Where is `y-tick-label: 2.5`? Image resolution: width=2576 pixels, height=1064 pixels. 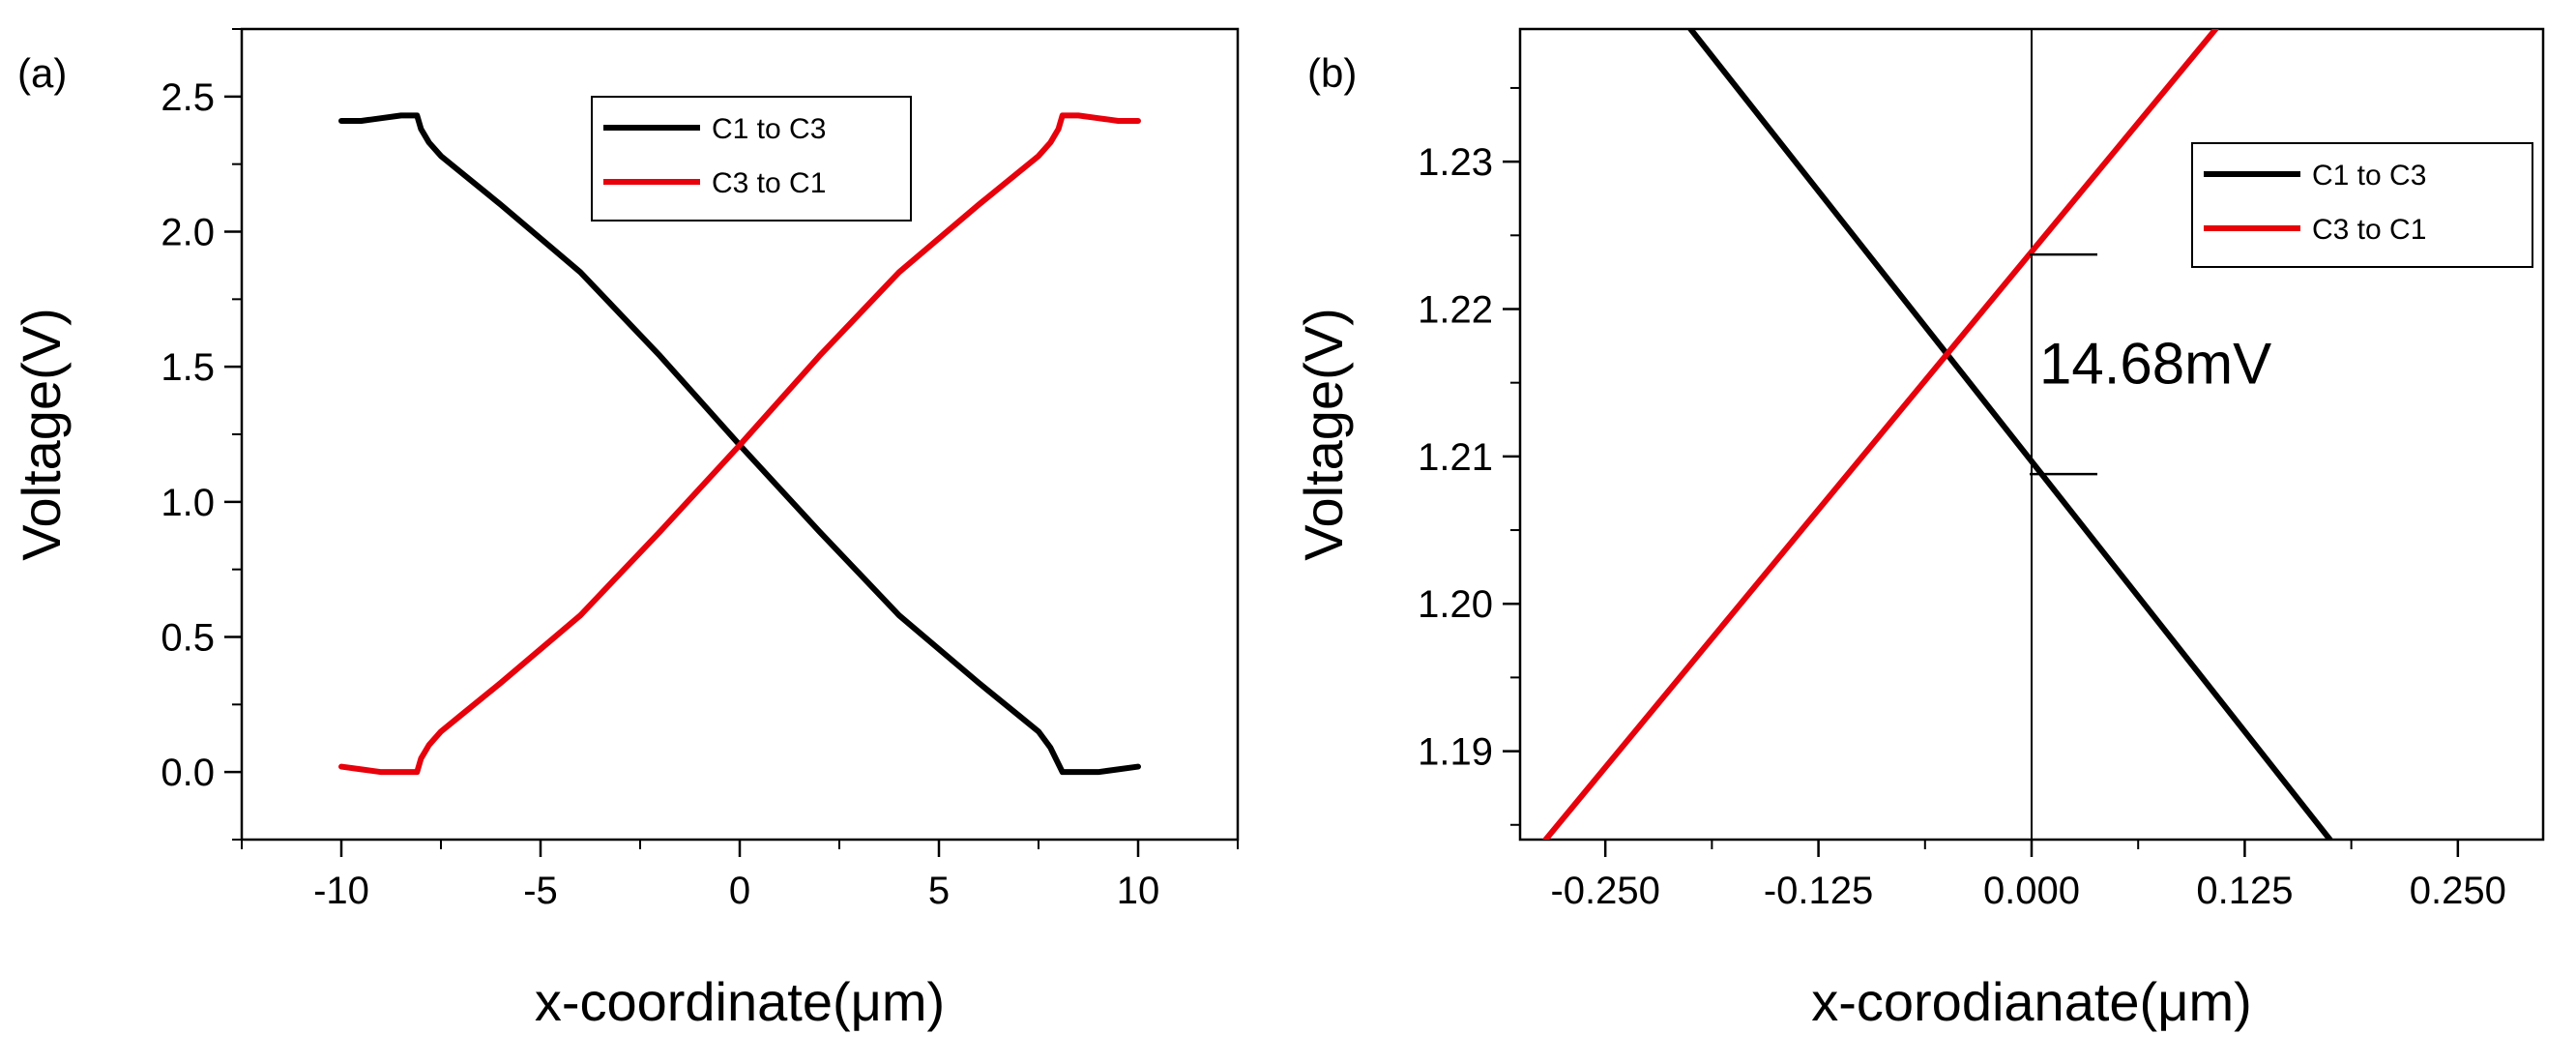
y-tick-label: 2.5 is located at coordinates (188, 97).